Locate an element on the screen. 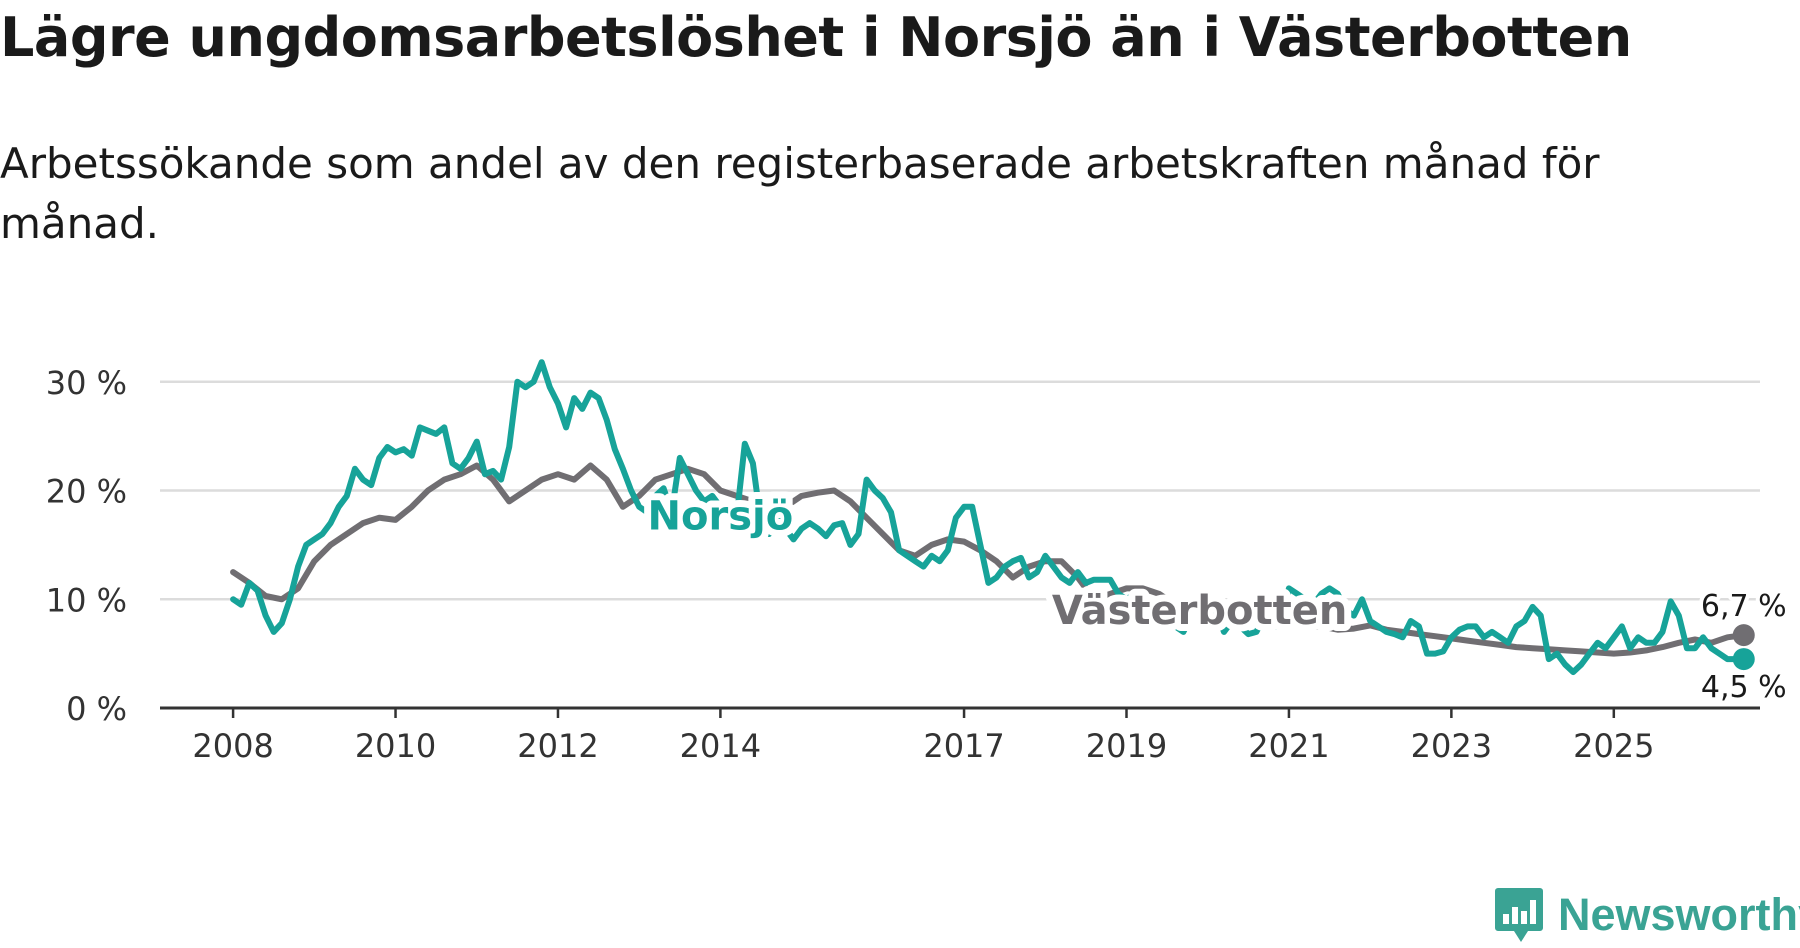  y-axis-ticks: 0 % 10 % 20 % 30 % is located at coordinates (86, 546).